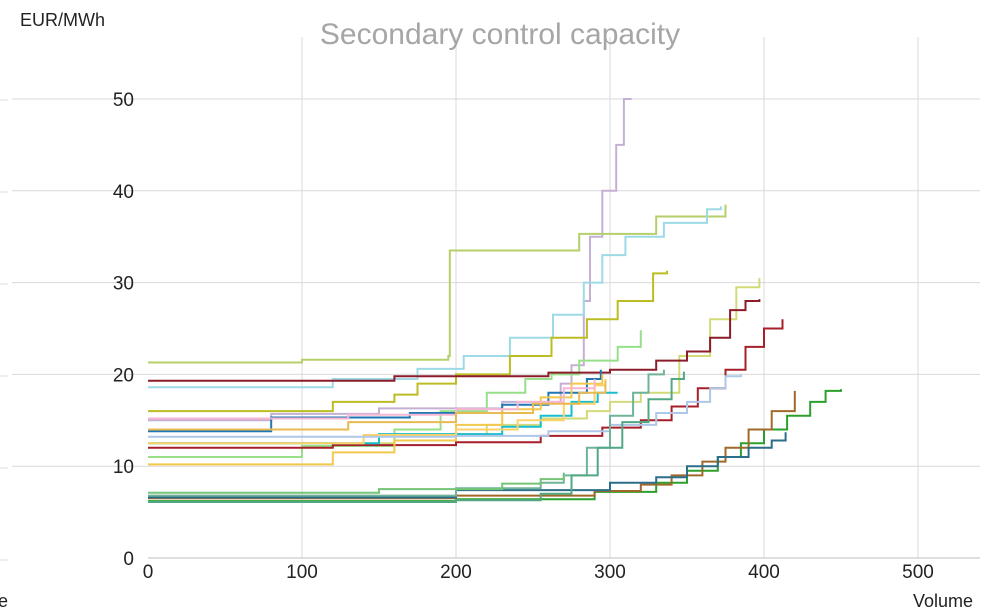  Describe the element at coordinates (610, 572) in the screenshot. I see `x-tick-label: 300` at that location.